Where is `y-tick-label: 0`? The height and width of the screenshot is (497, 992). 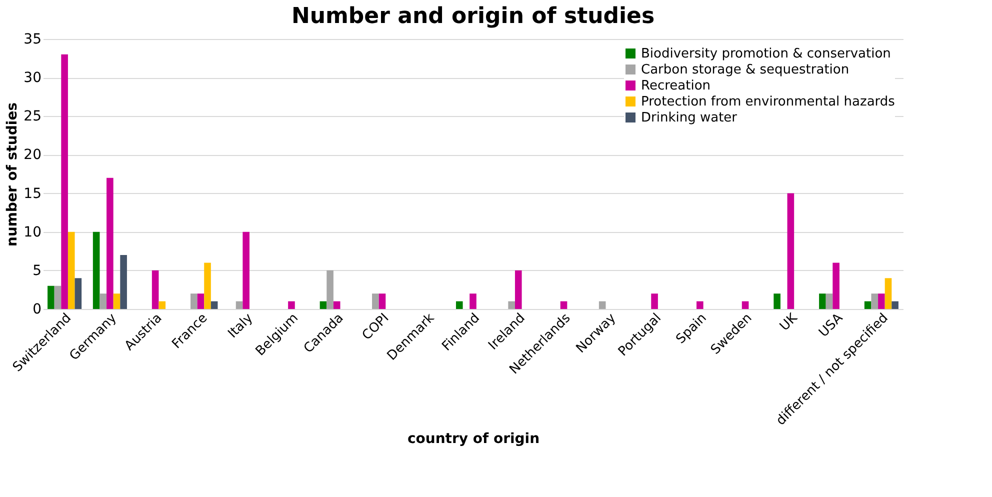
y-tick-label: 0 is located at coordinates (37, 310).